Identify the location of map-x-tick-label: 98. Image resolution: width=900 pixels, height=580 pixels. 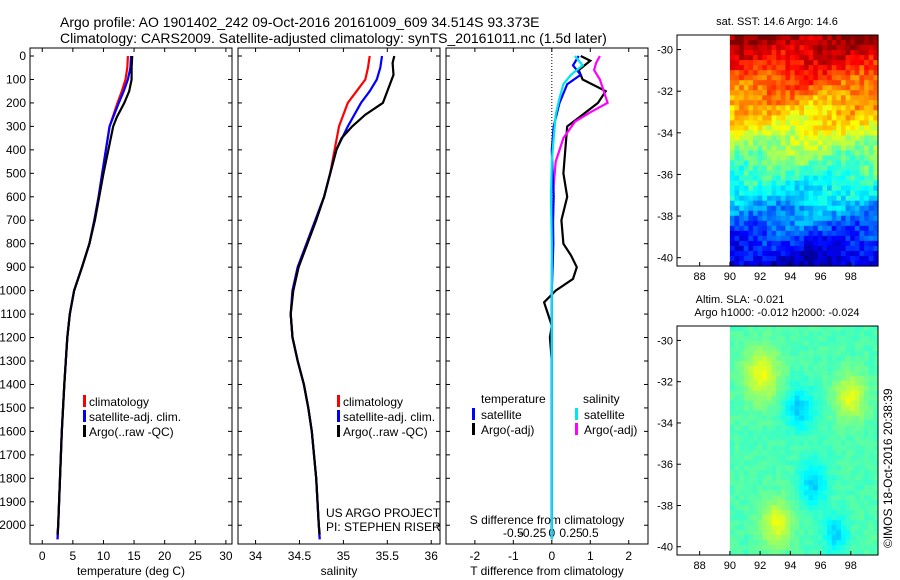
(851, 566).